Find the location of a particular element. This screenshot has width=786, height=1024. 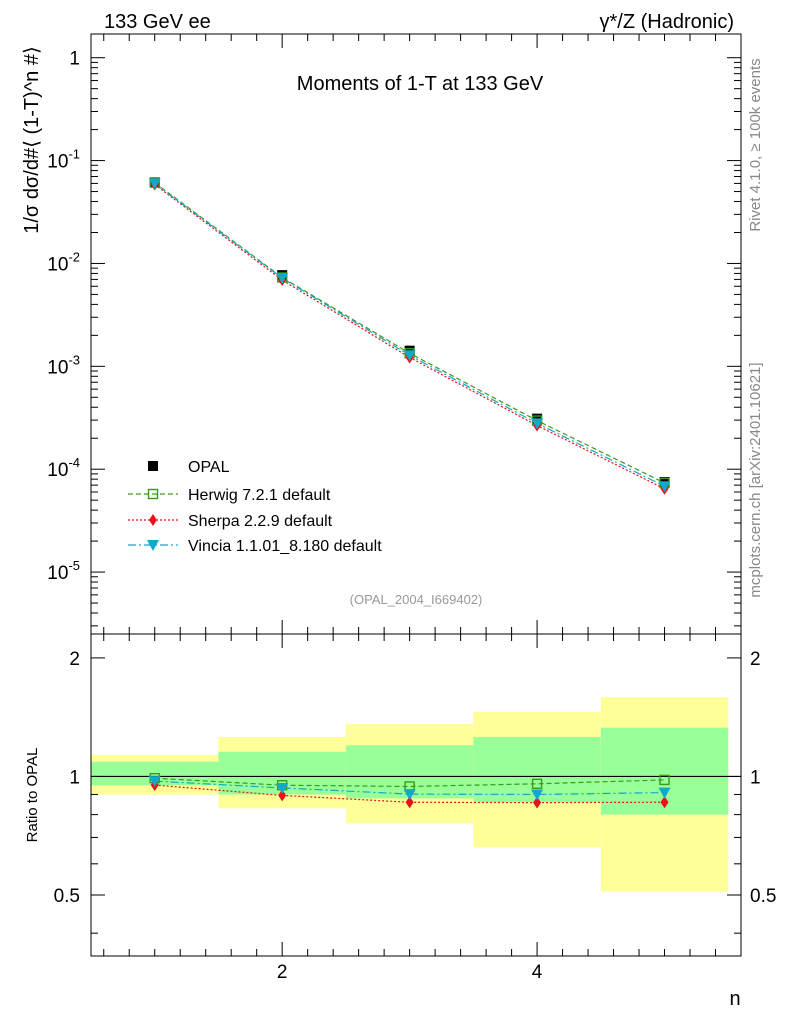

main-y-axis-label: 1/σ dσ/d#⟨ (1-T)^n #⟩ is located at coordinates (32, 140).